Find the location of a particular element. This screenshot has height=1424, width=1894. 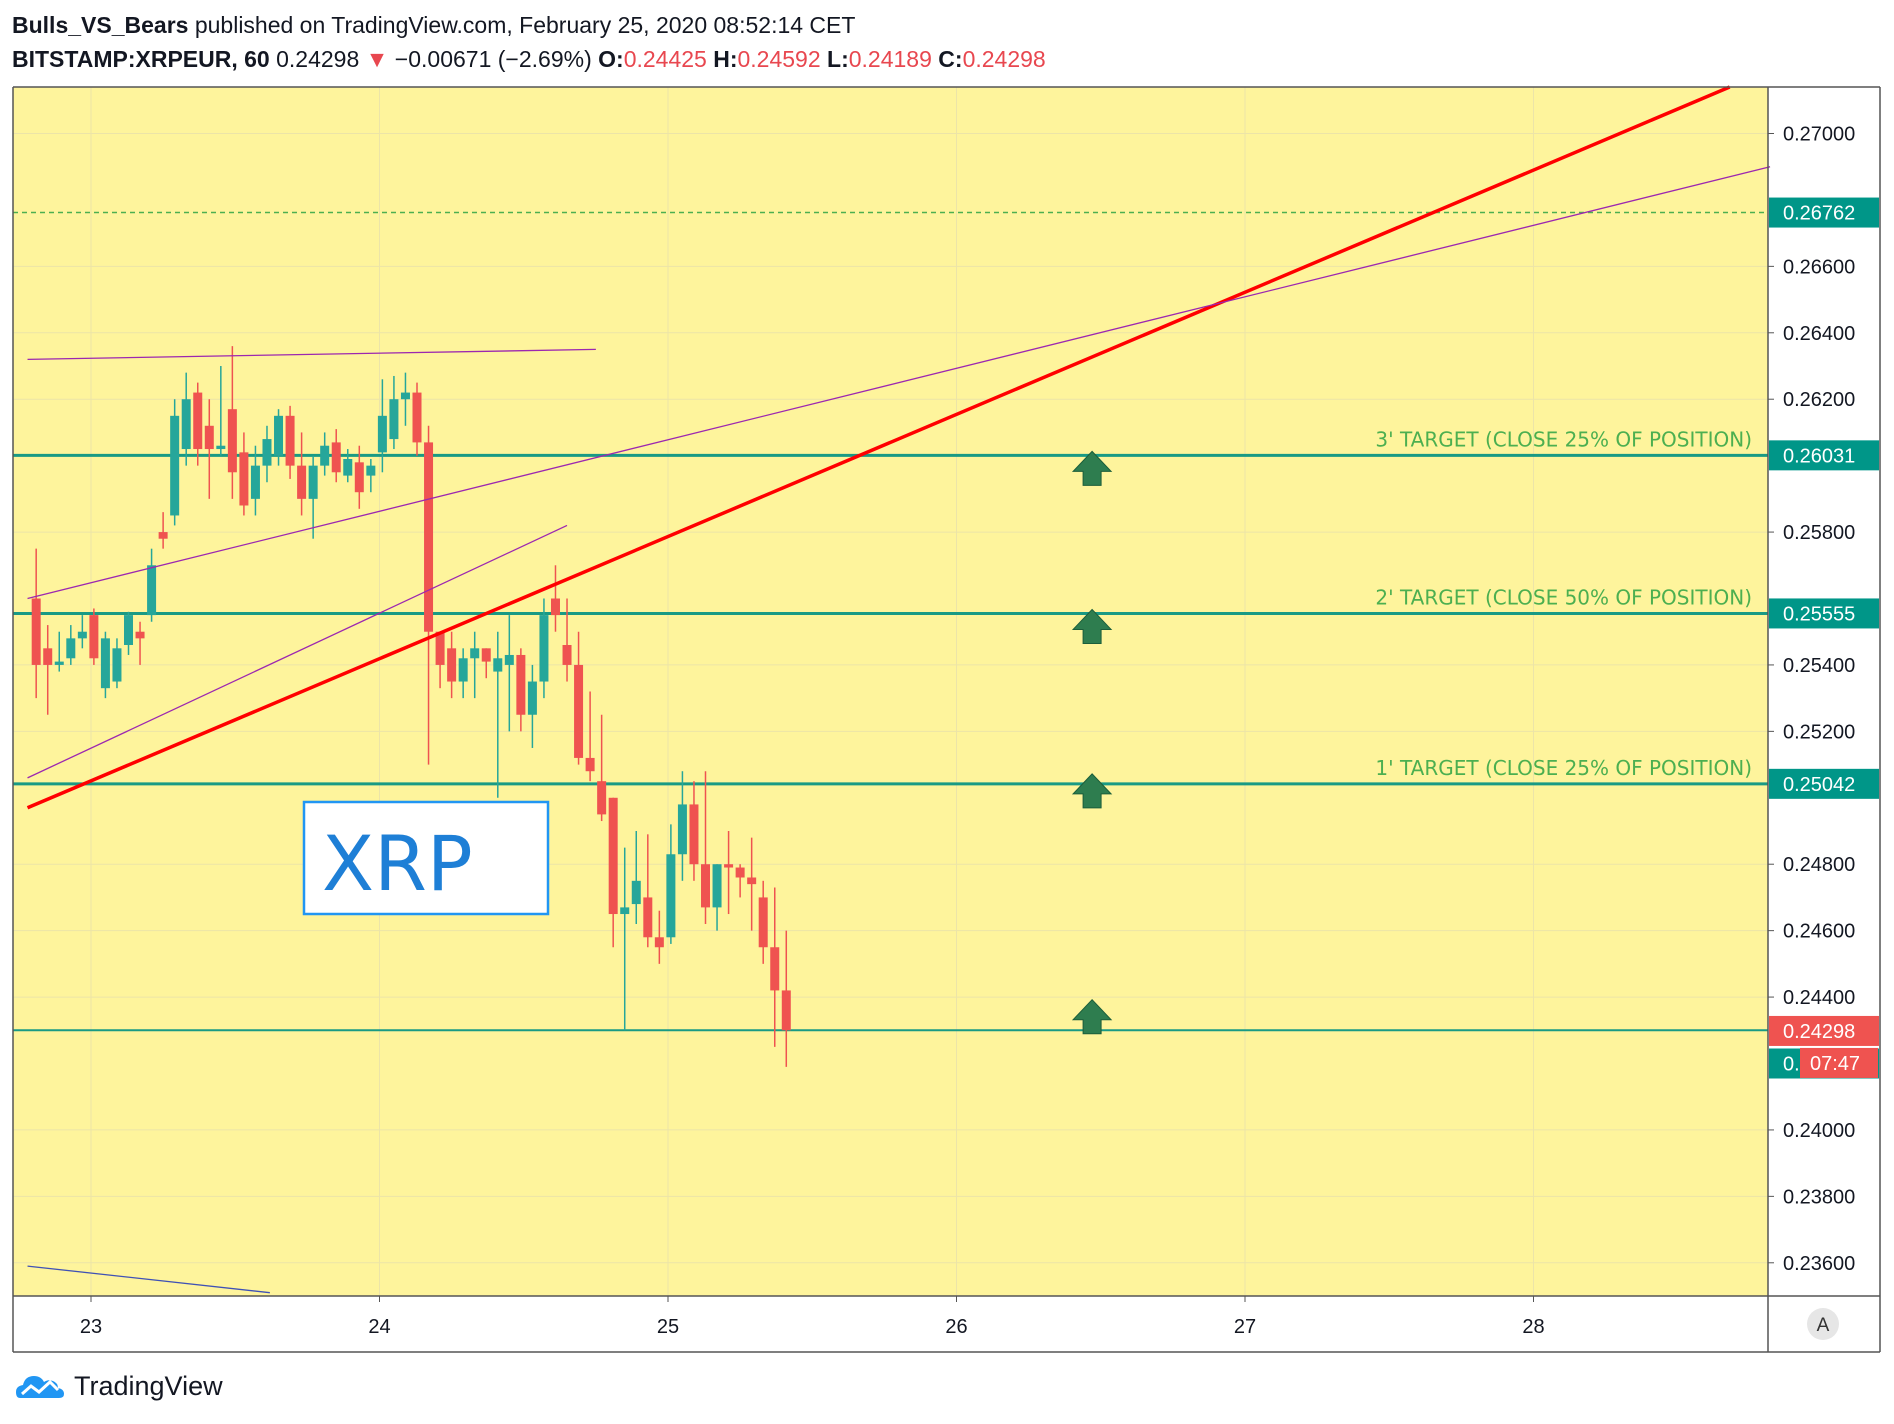

price-label-text: 0.26762 is located at coordinates (1819, 214).